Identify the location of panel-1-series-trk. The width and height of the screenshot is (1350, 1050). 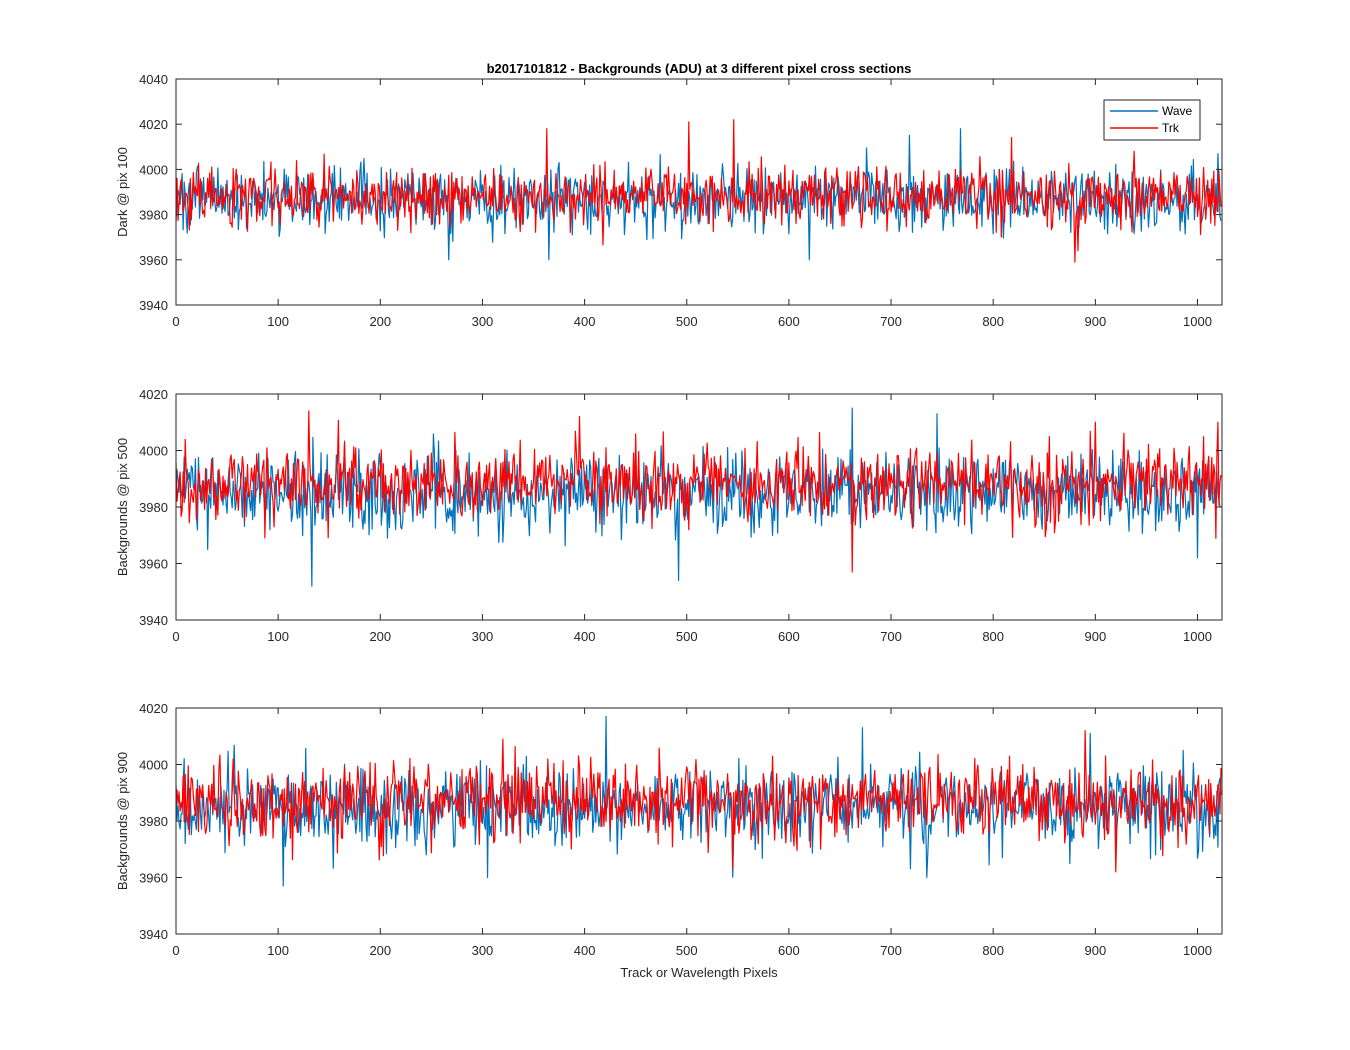
(698, 191).